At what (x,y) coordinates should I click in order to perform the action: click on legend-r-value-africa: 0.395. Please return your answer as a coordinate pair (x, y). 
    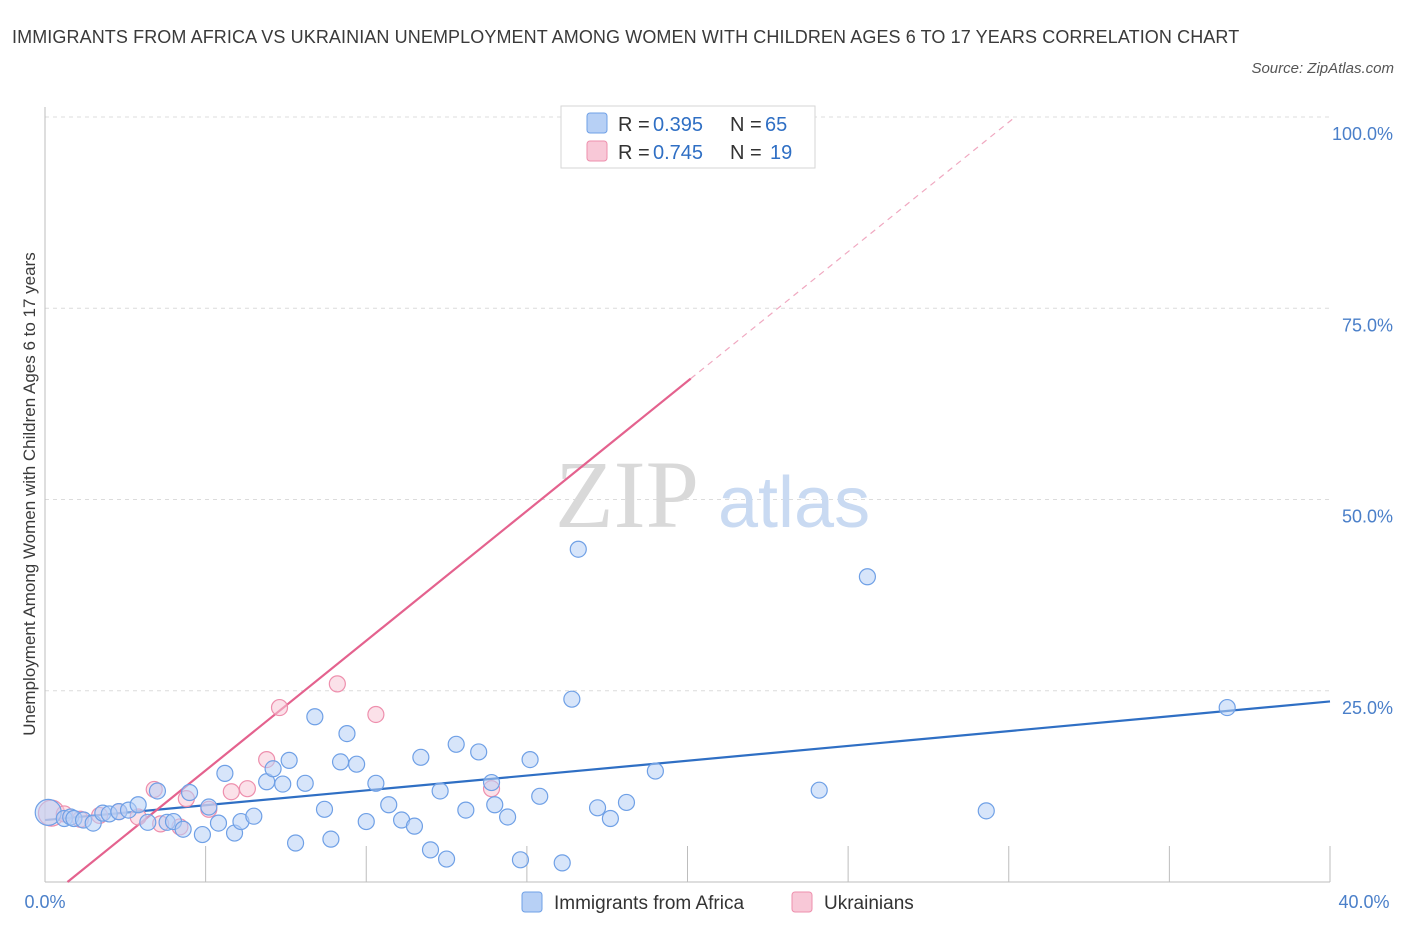
    Looking at the image, I should click on (678, 125).